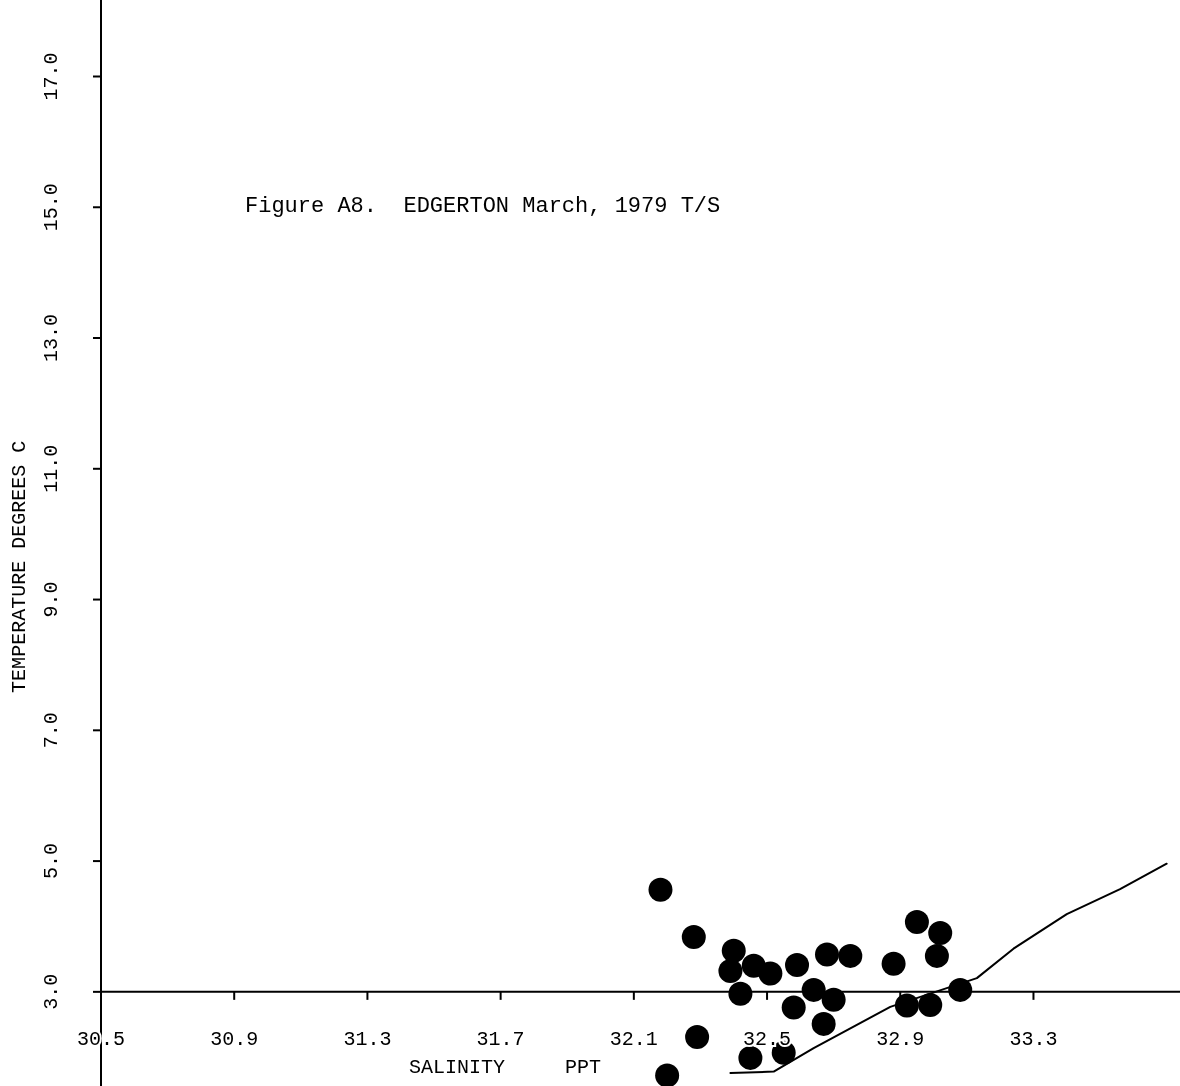 This screenshot has height=1086, width=1180. What do you see at coordinates (633, 1039) in the screenshot?
I see `x-tick-label: 32.1` at bounding box center [633, 1039].